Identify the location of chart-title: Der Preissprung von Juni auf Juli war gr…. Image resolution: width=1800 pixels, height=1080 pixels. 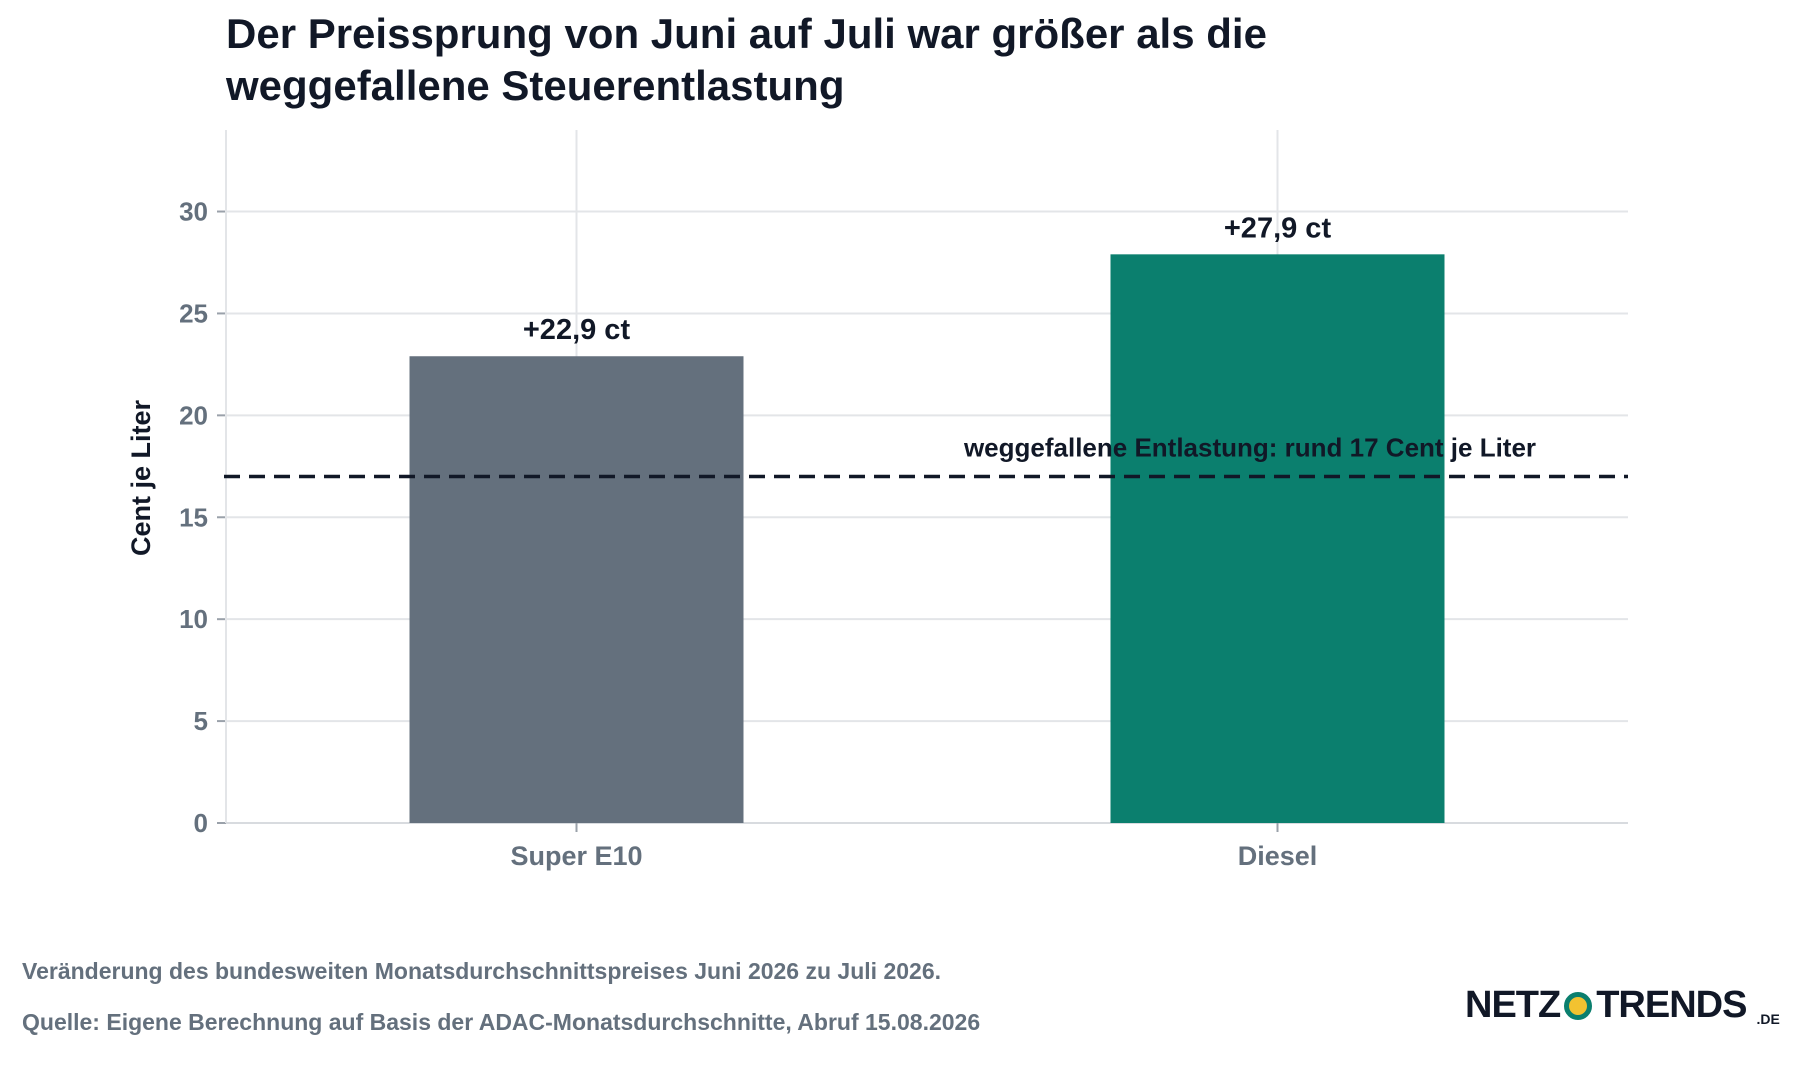
(746, 59).